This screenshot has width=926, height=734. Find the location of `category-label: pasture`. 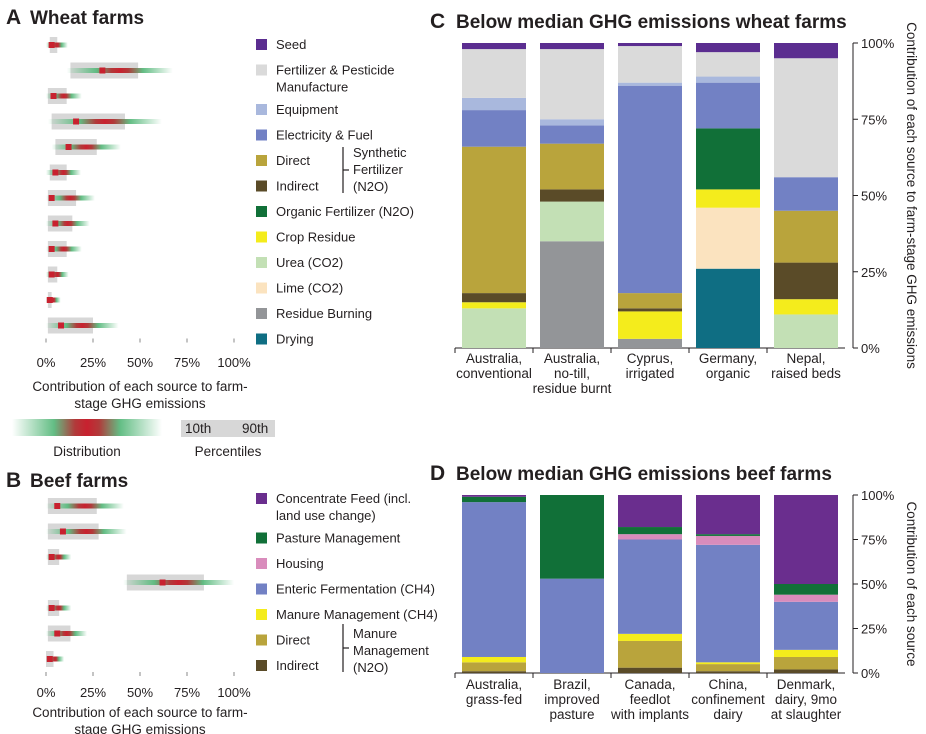

category-label: pasture is located at coordinates (571, 714).